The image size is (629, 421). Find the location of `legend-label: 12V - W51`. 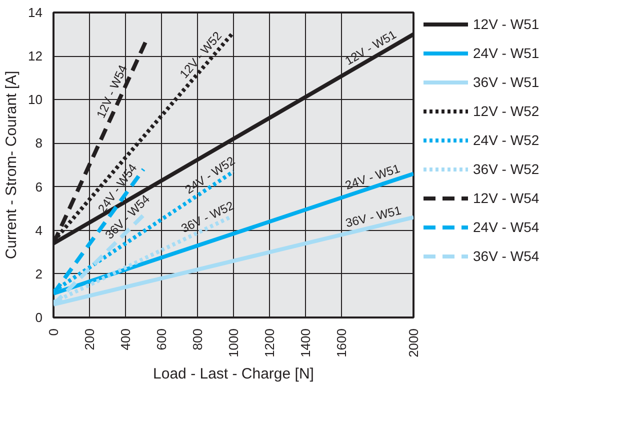

legend-label: 12V - W51 is located at coordinates (506, 24).